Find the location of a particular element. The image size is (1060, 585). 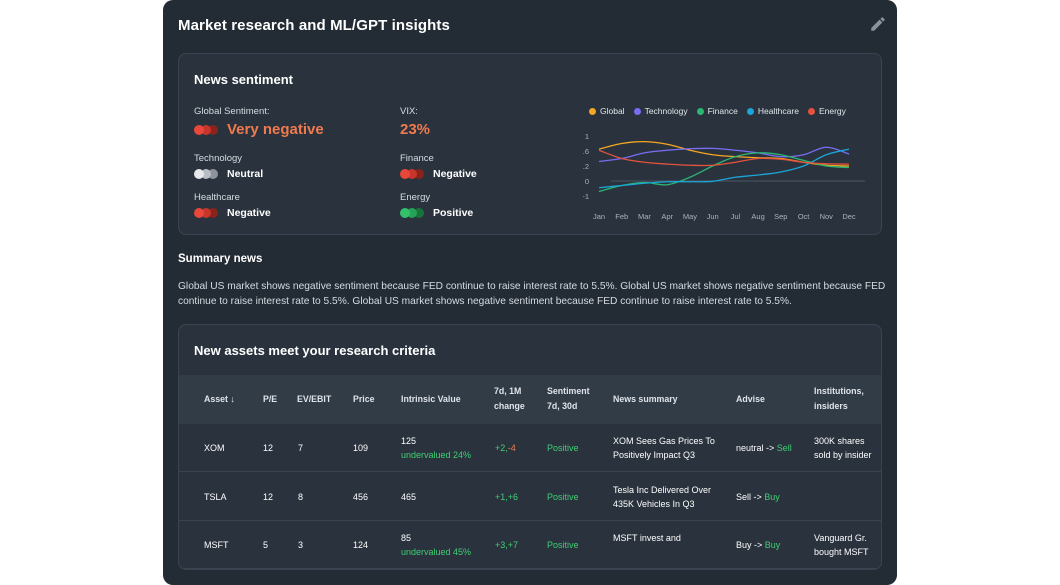

legend-item: Global is located at coordinates (607, 111).